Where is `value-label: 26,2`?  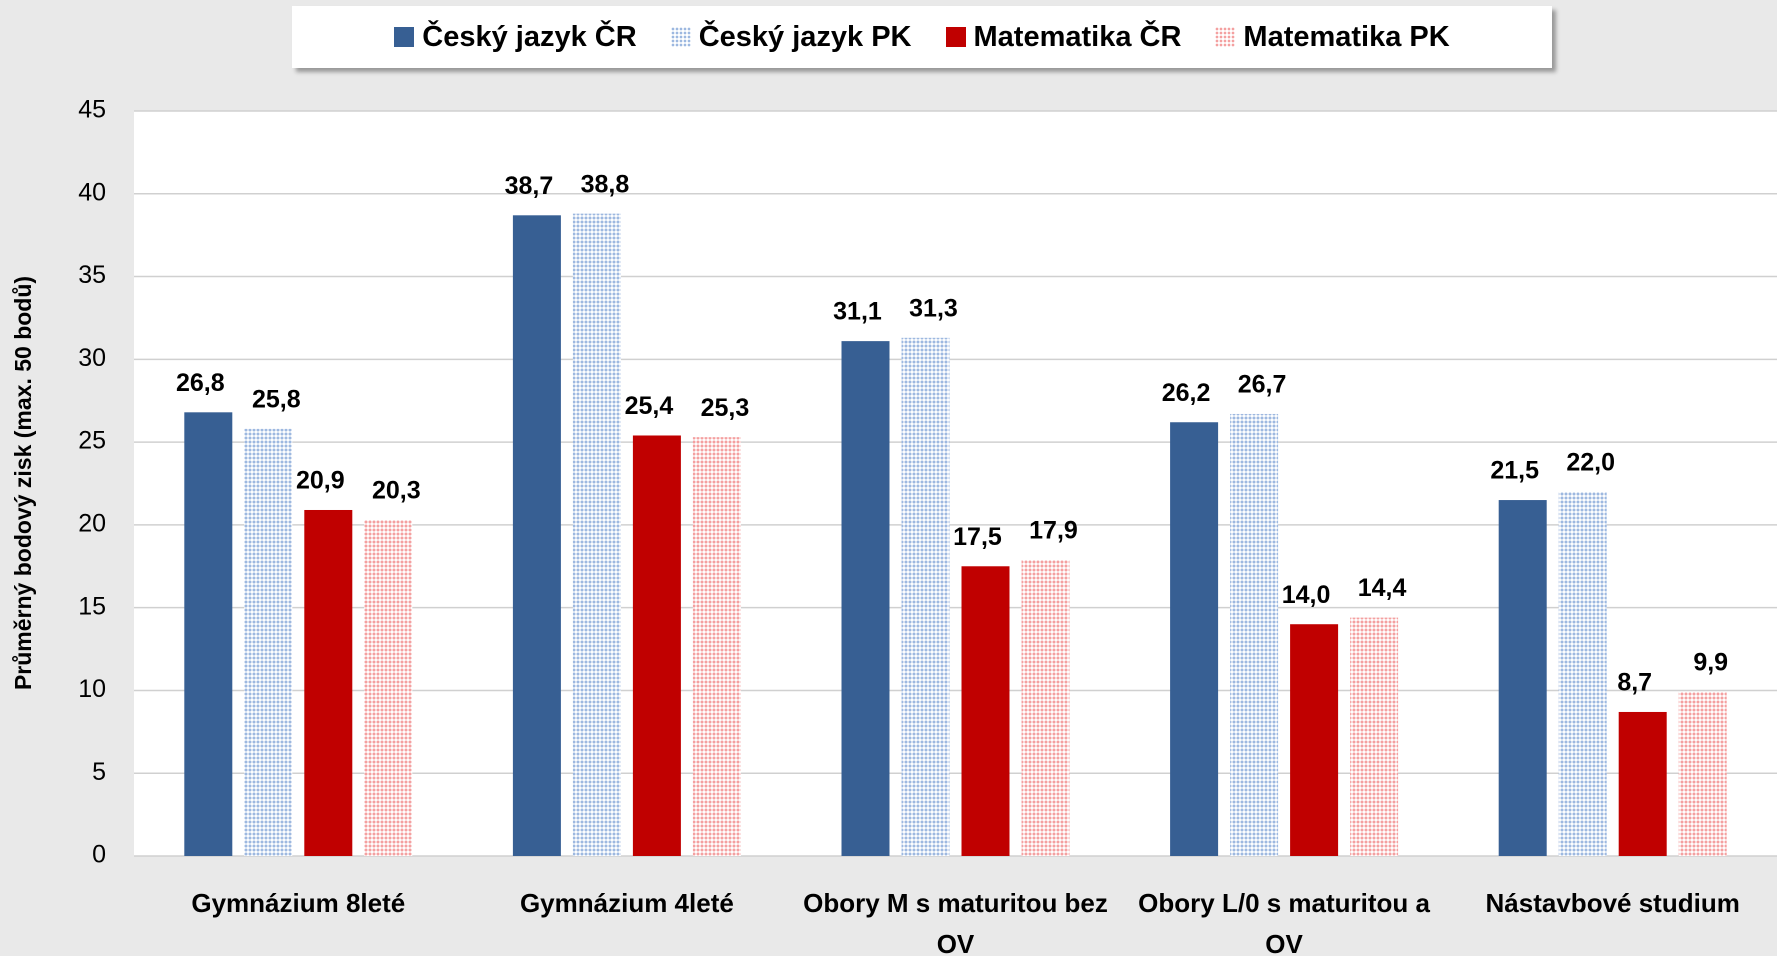 value-label: 26,2 is located at coordinates (1186, 393).